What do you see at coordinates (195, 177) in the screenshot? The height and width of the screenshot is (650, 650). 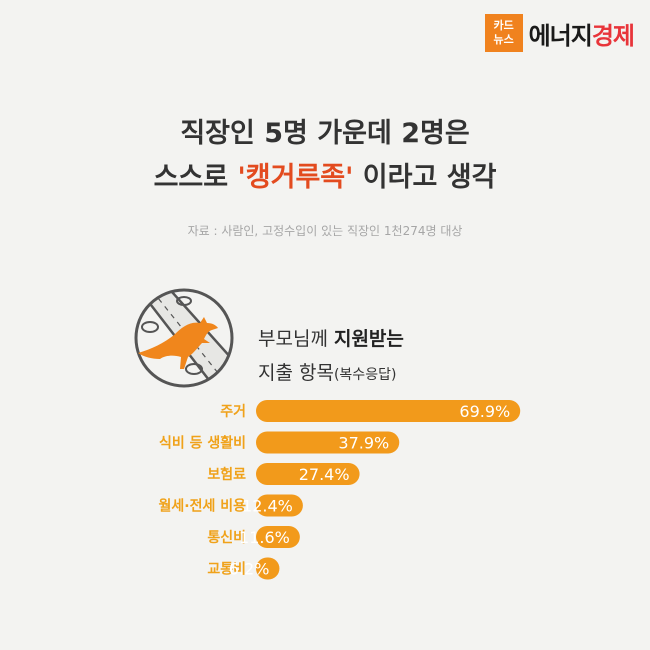 I see `headline-line2-pre: 스스로` at bounding box center [195, 177].